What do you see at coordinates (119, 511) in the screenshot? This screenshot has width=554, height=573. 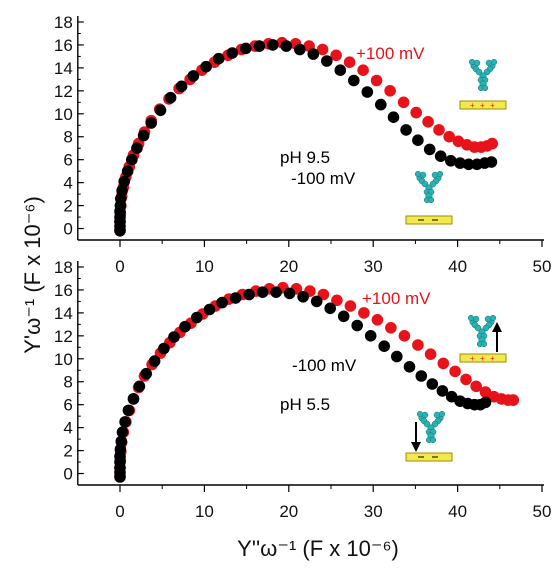 I see `x-tick-label: 0` at bounding box center [119, 511].